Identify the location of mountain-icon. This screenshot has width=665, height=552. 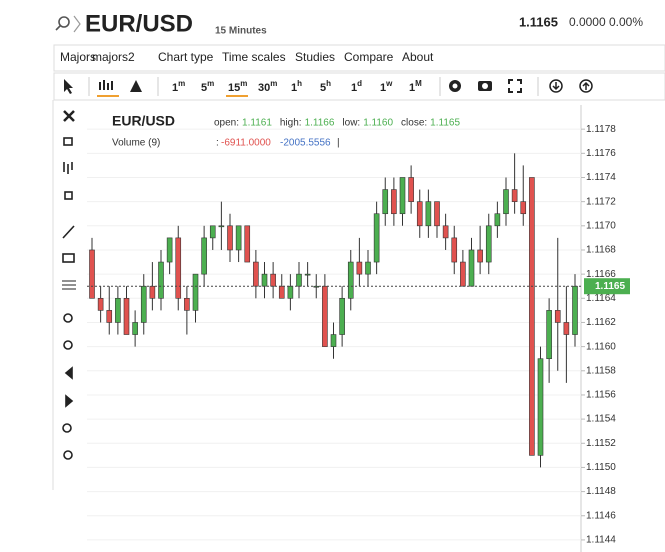
(136, 86).